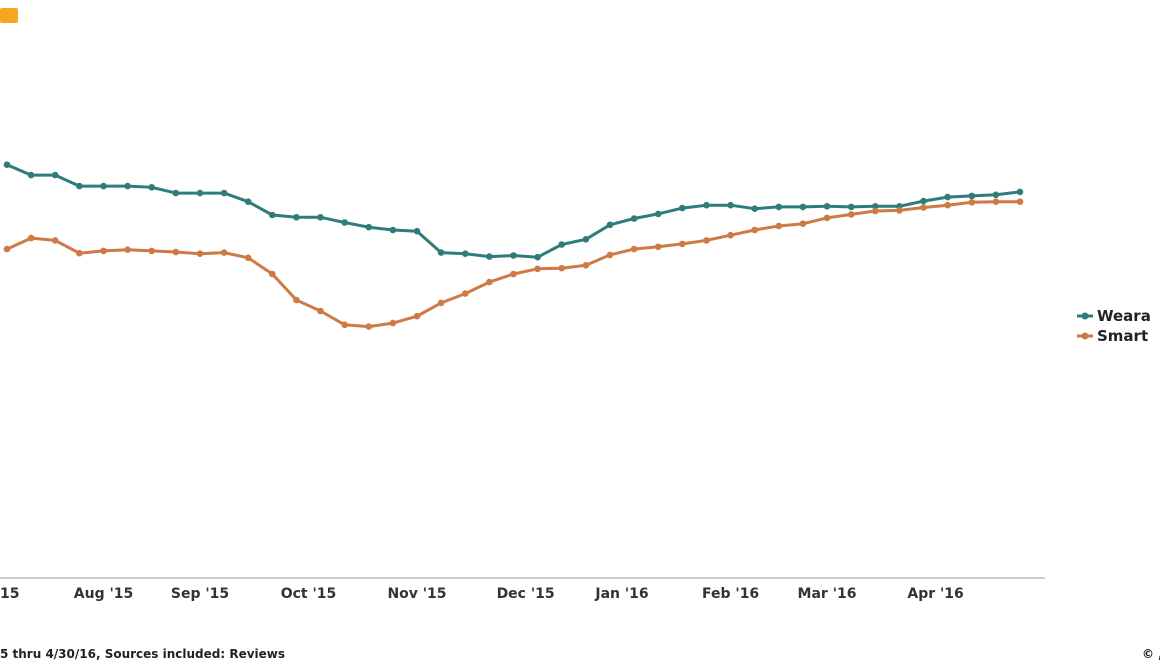 This screenshot has height=665, width=1160. What do you see at coordinates (1122, 336) in the screenshot?
I see `legend-label: Smart` at bounding box center [1122, 336].